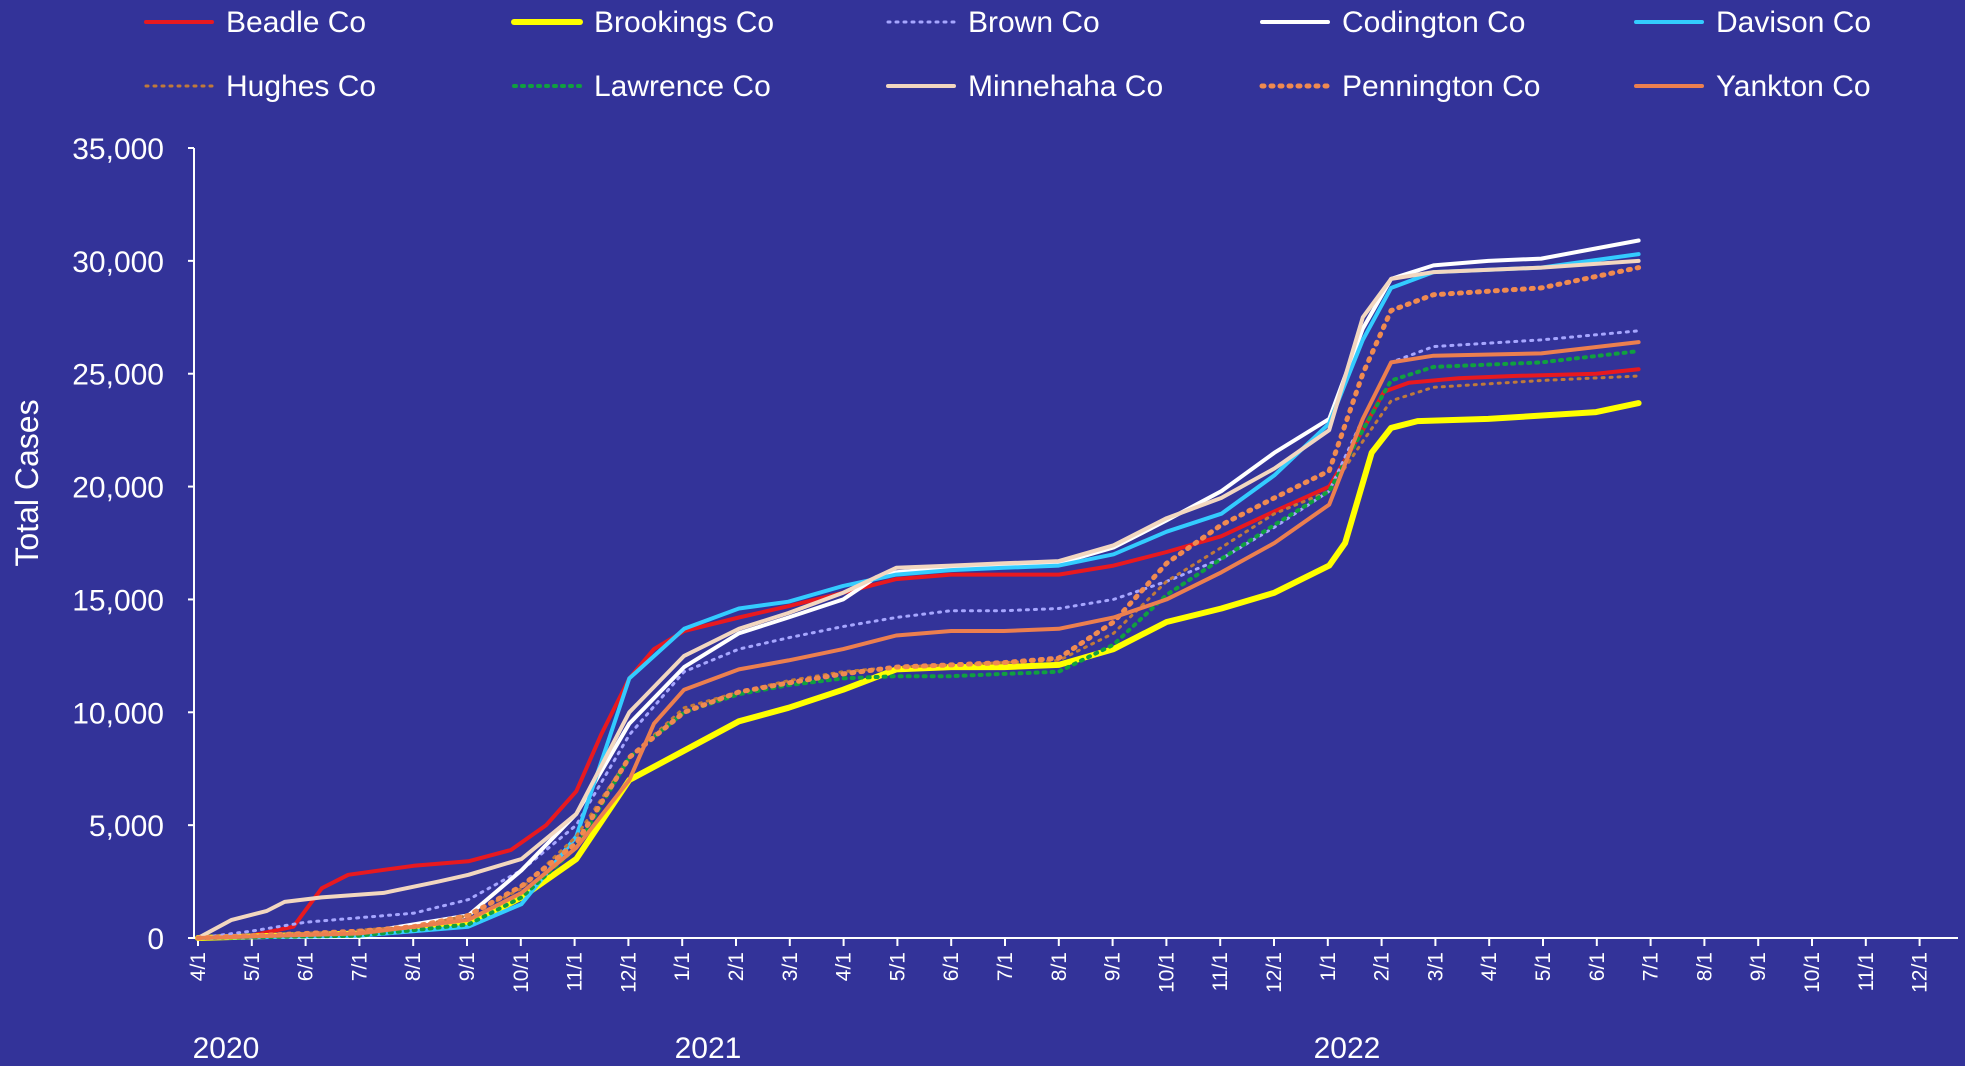 The image size is (1965, 1066). What do you see at coordinates (155, 939) in the screenshot?
I see `y-tick-label: 0` at bounding box center [155, 939].